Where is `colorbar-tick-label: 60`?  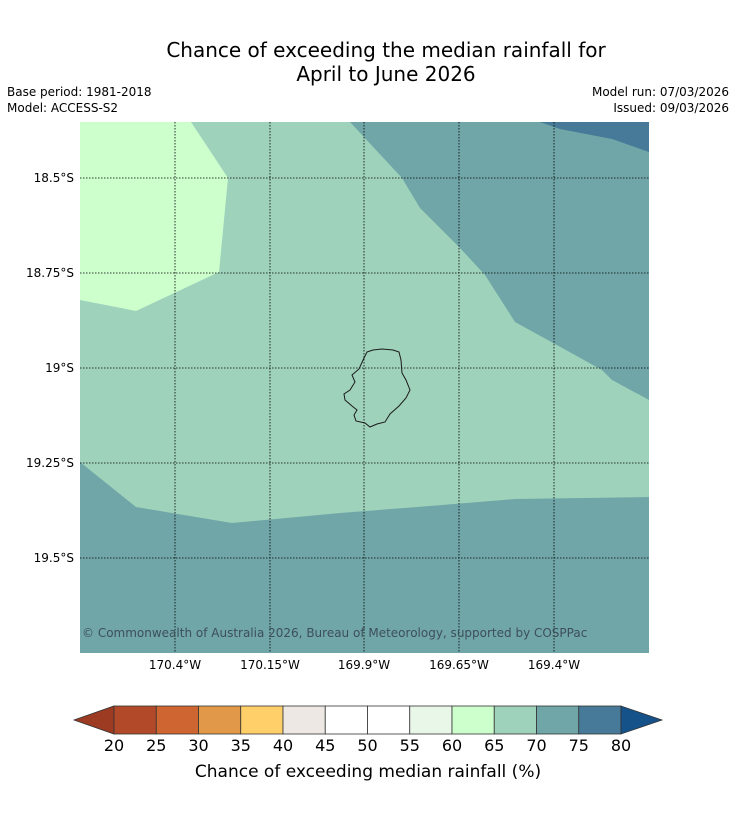 colorbar-tick-label: 60 is located at coordinates (452, 745).